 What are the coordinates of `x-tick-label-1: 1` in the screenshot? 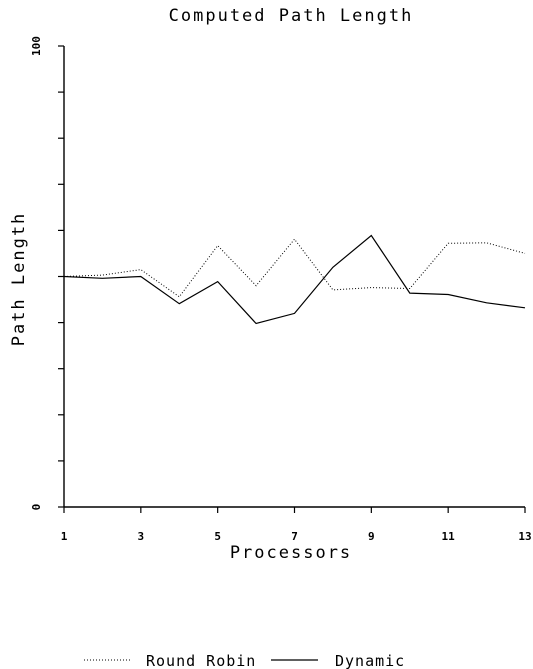 It's located at (64, 536).